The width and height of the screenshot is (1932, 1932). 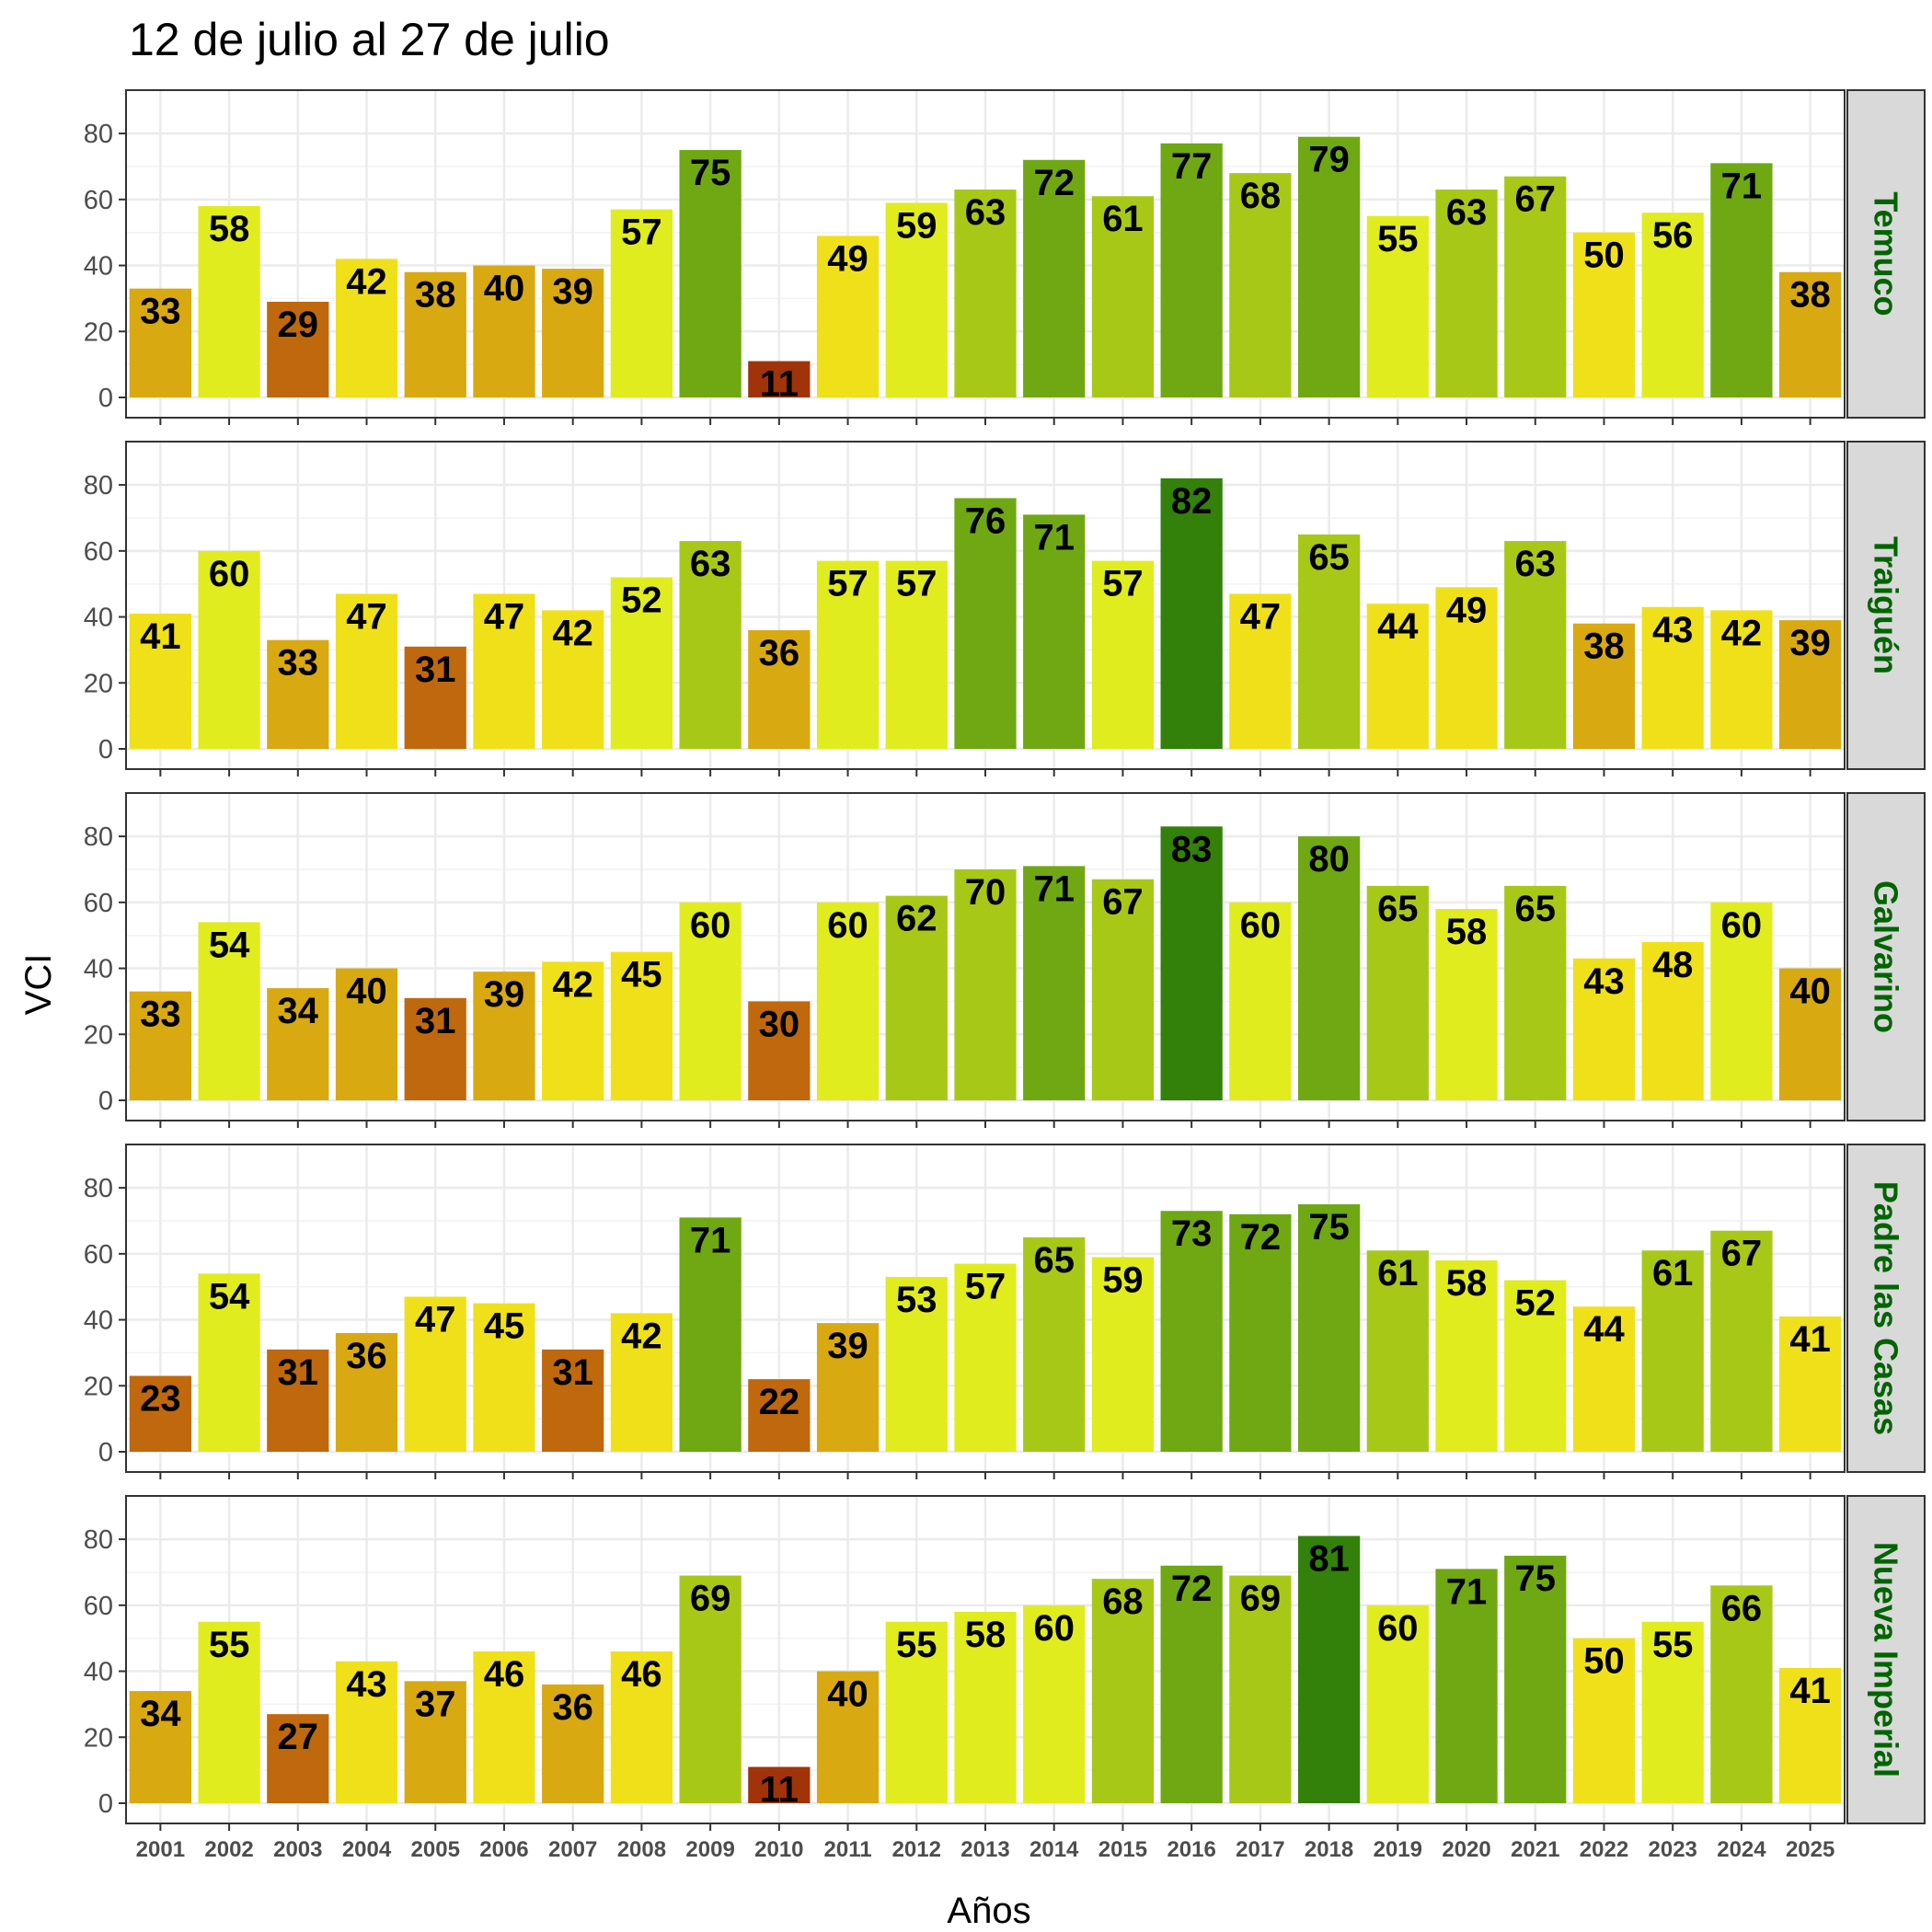 I want to click on bar-value-label: 31, so click(x=435, y=670).